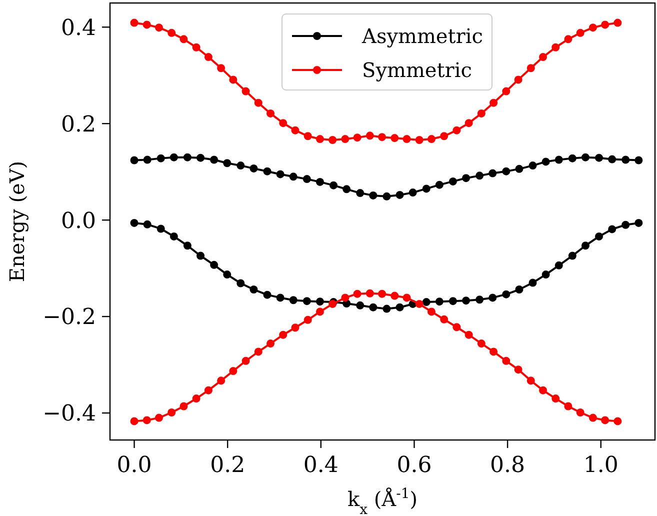  I want to click on x-tick-label: 0.2, so click(228, 465).